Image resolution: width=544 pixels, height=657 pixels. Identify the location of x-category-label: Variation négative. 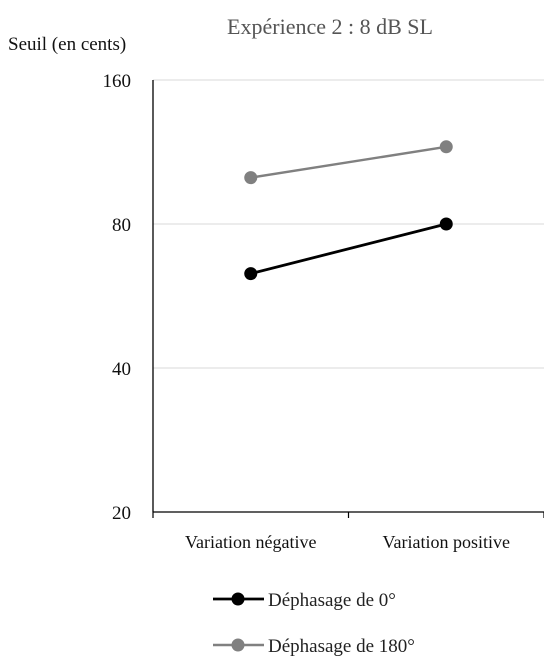
(250, 542).